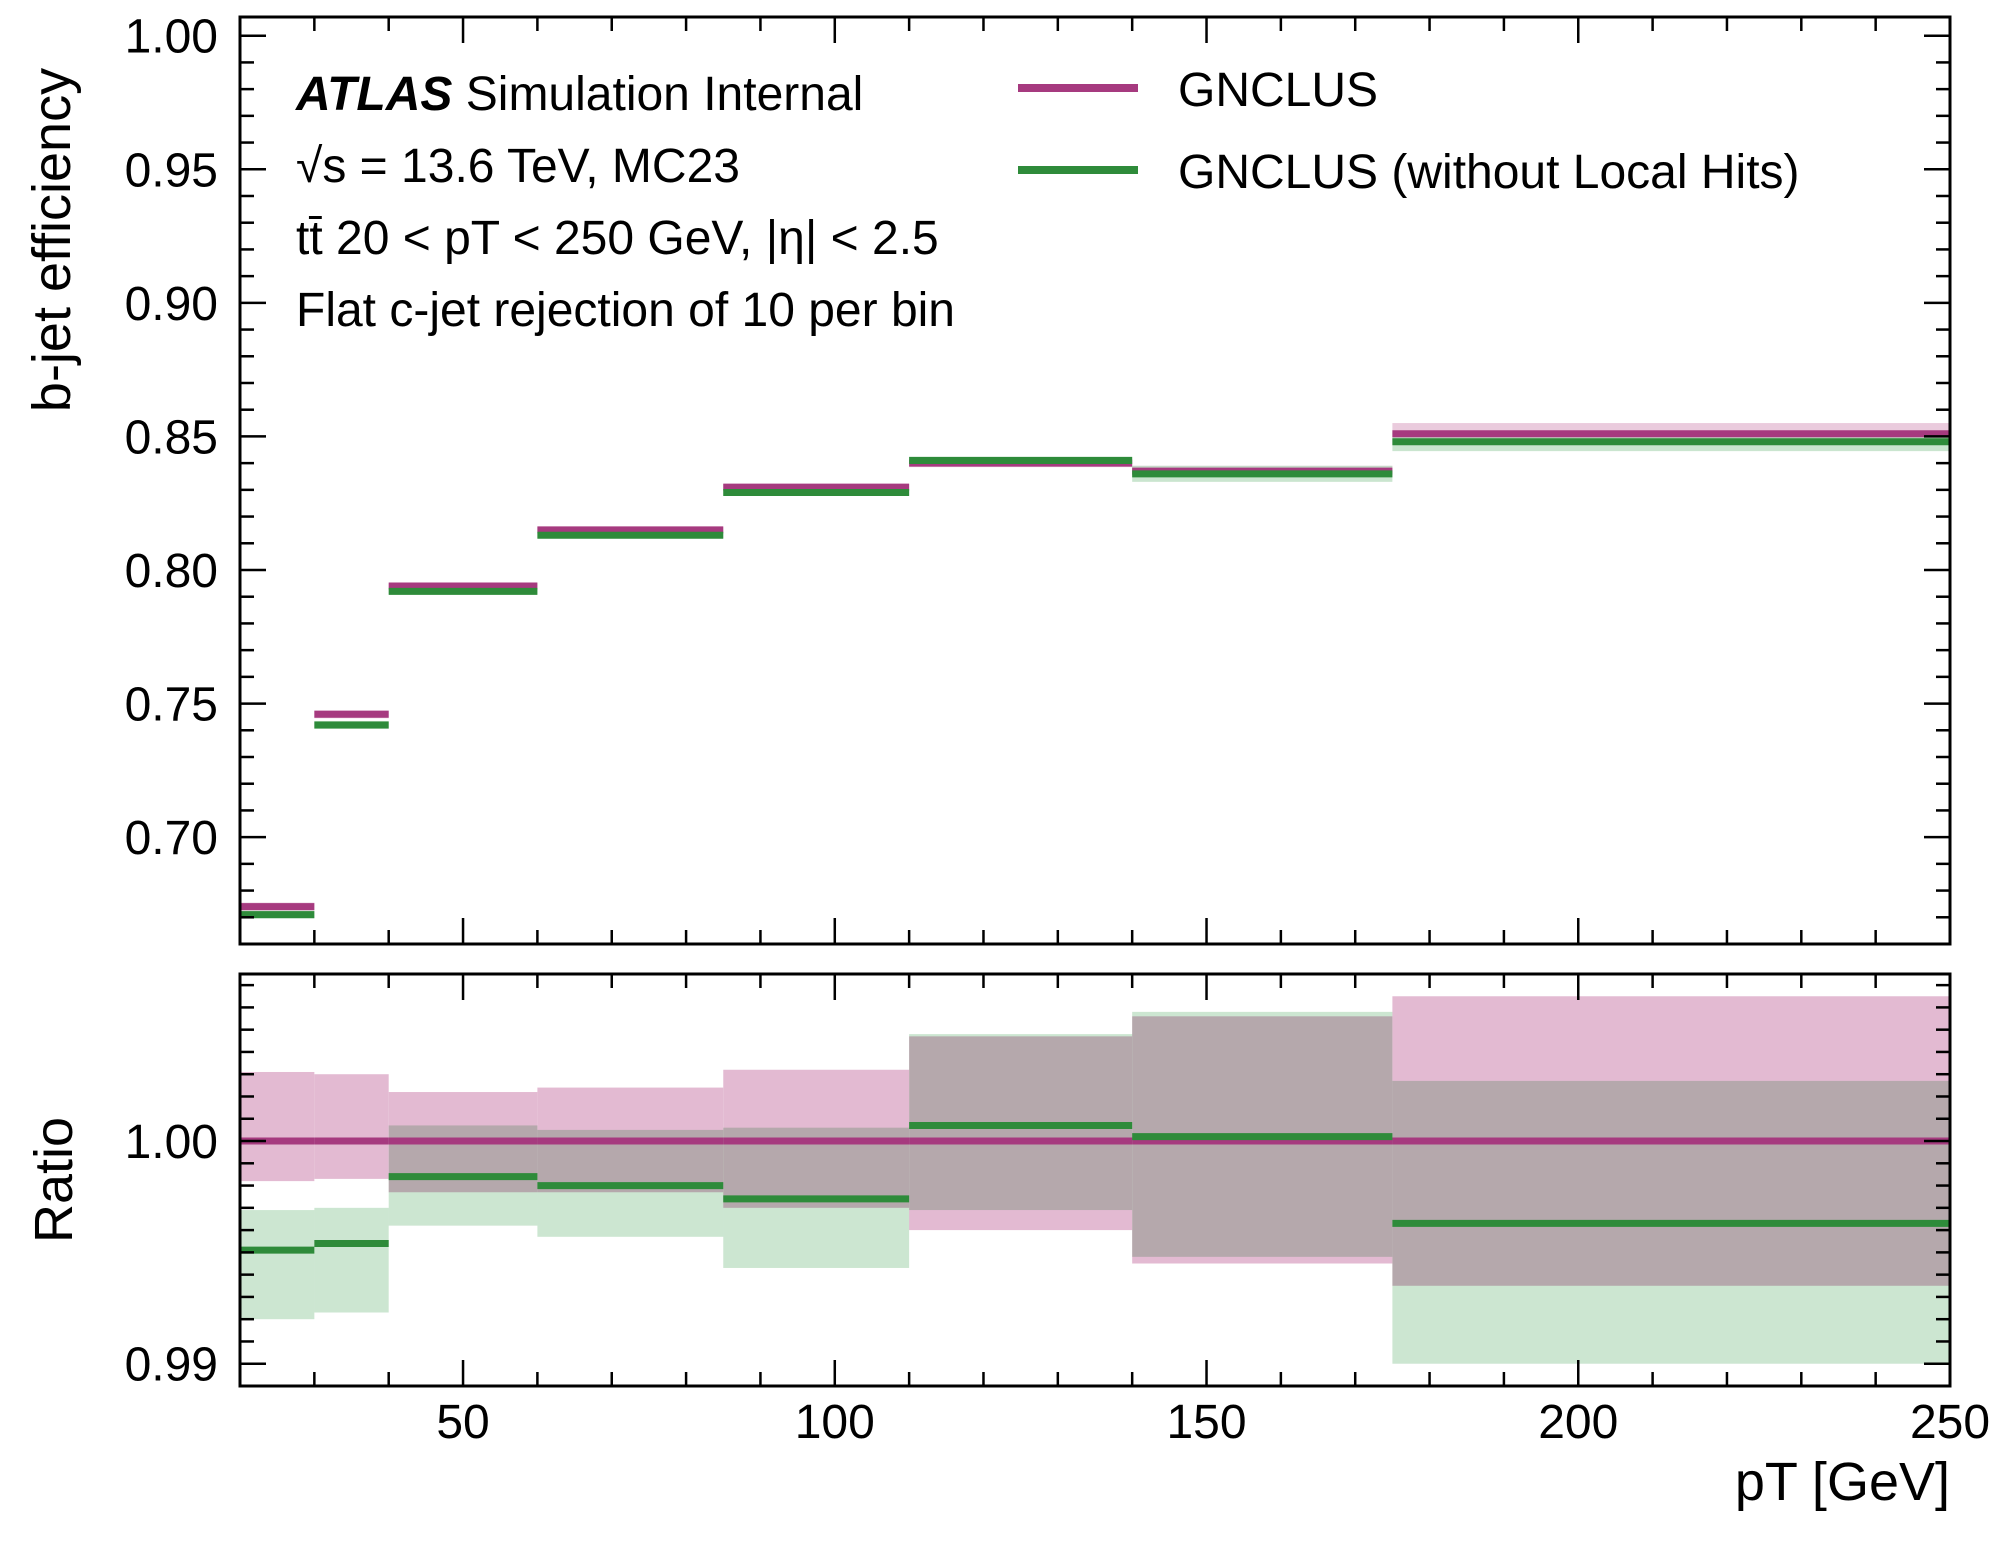 This screenshot has width=2000, height=1560. What do you see at coordinates (171, 437) in the screenshot?
I see `main-y-tick-label-0.85: 0.85` at bounding box center [171, 437].